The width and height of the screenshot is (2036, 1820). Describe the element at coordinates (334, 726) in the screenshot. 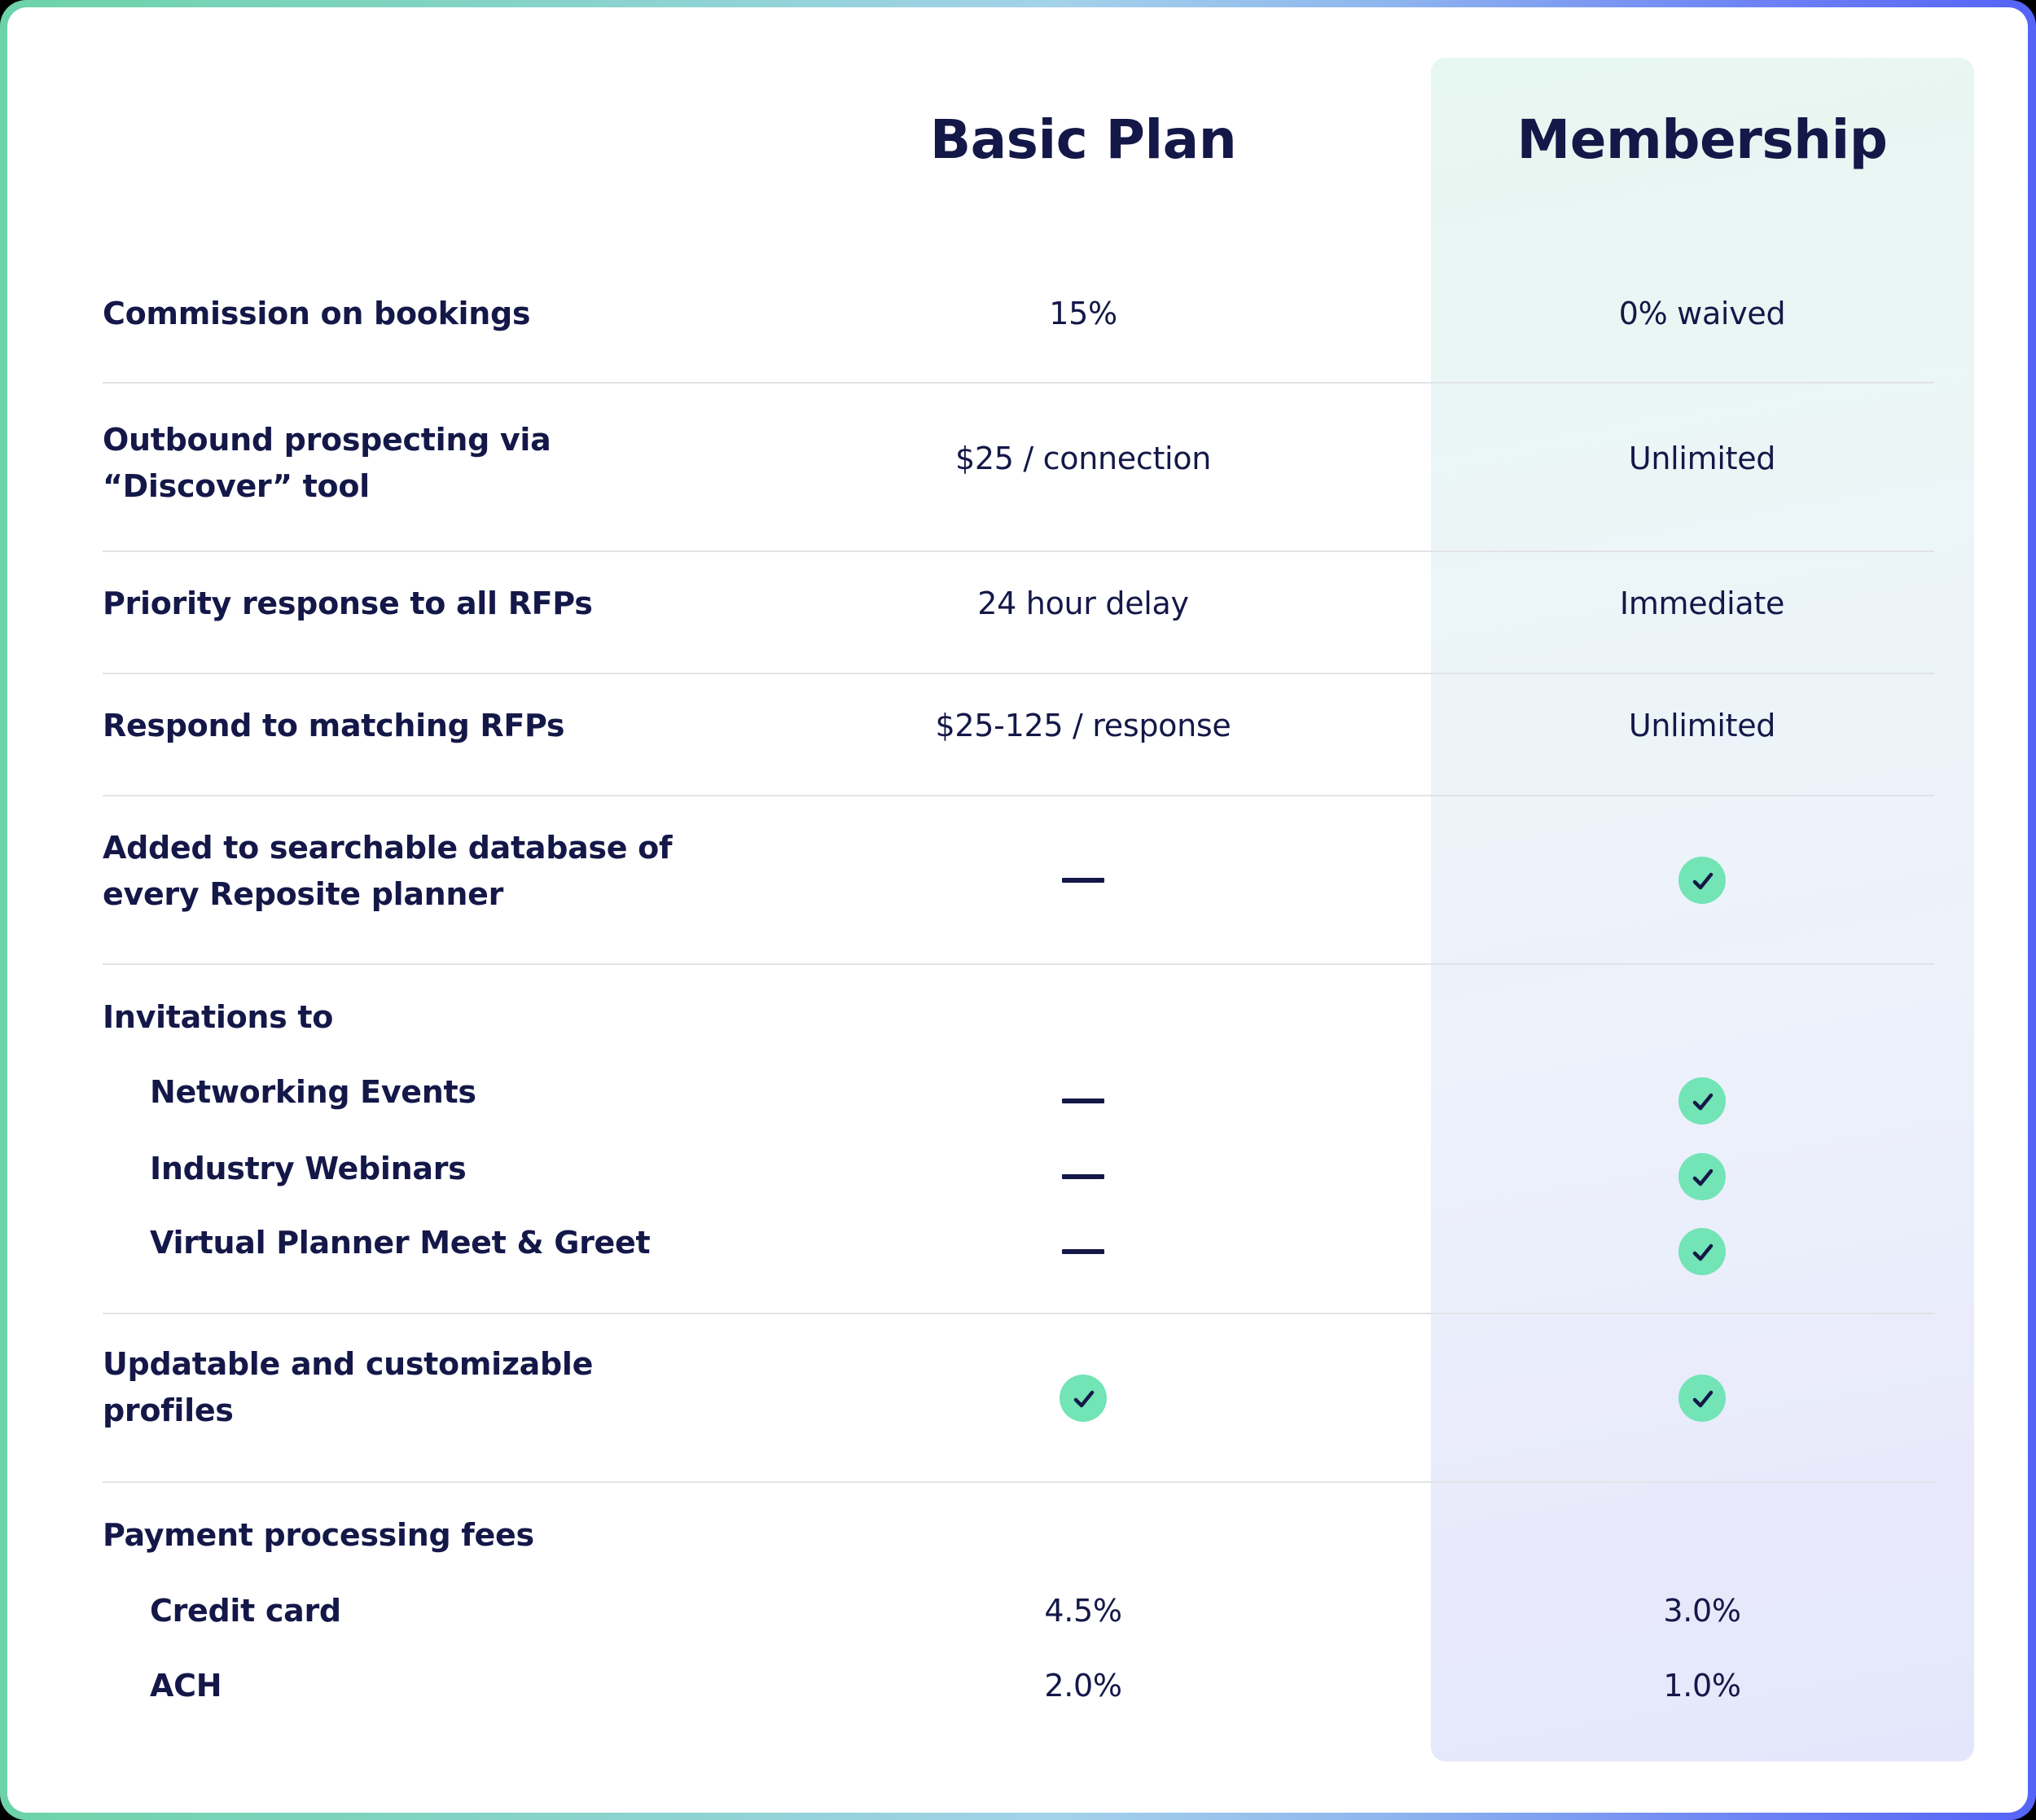

I see `row-label-respond: Respond to matching RFPs` at that location.